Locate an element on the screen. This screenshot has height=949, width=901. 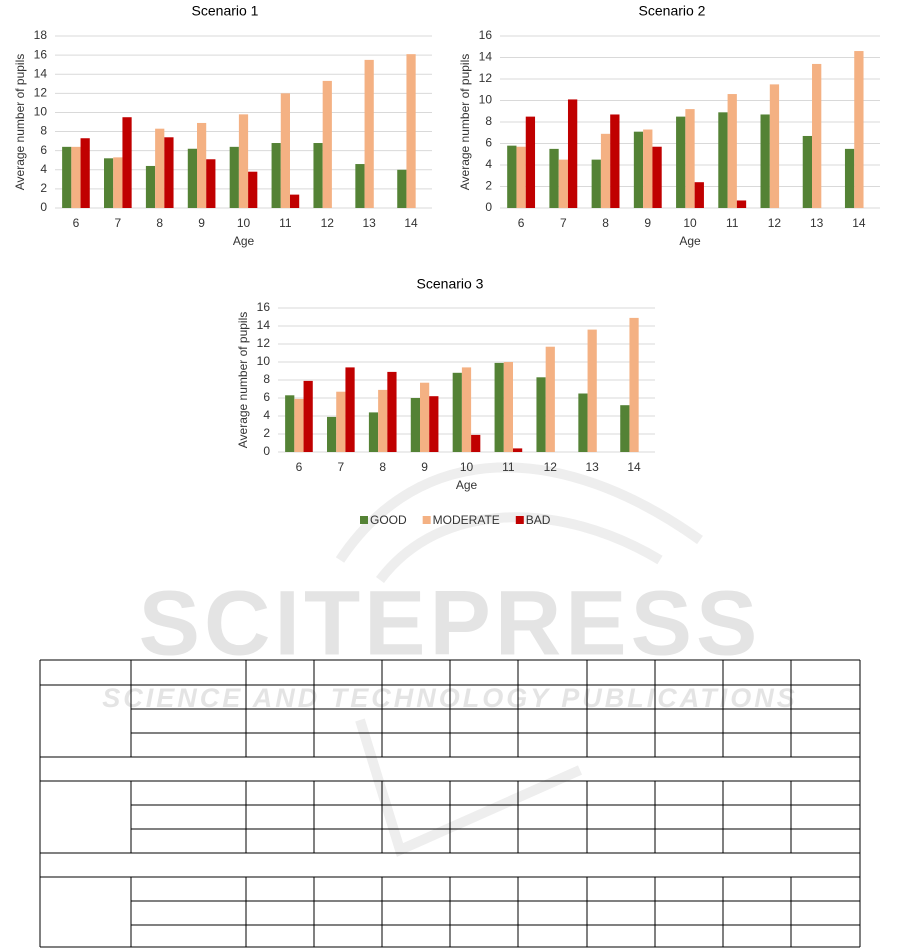
y-tick-label: 18 is located at coordinates (41, 35).